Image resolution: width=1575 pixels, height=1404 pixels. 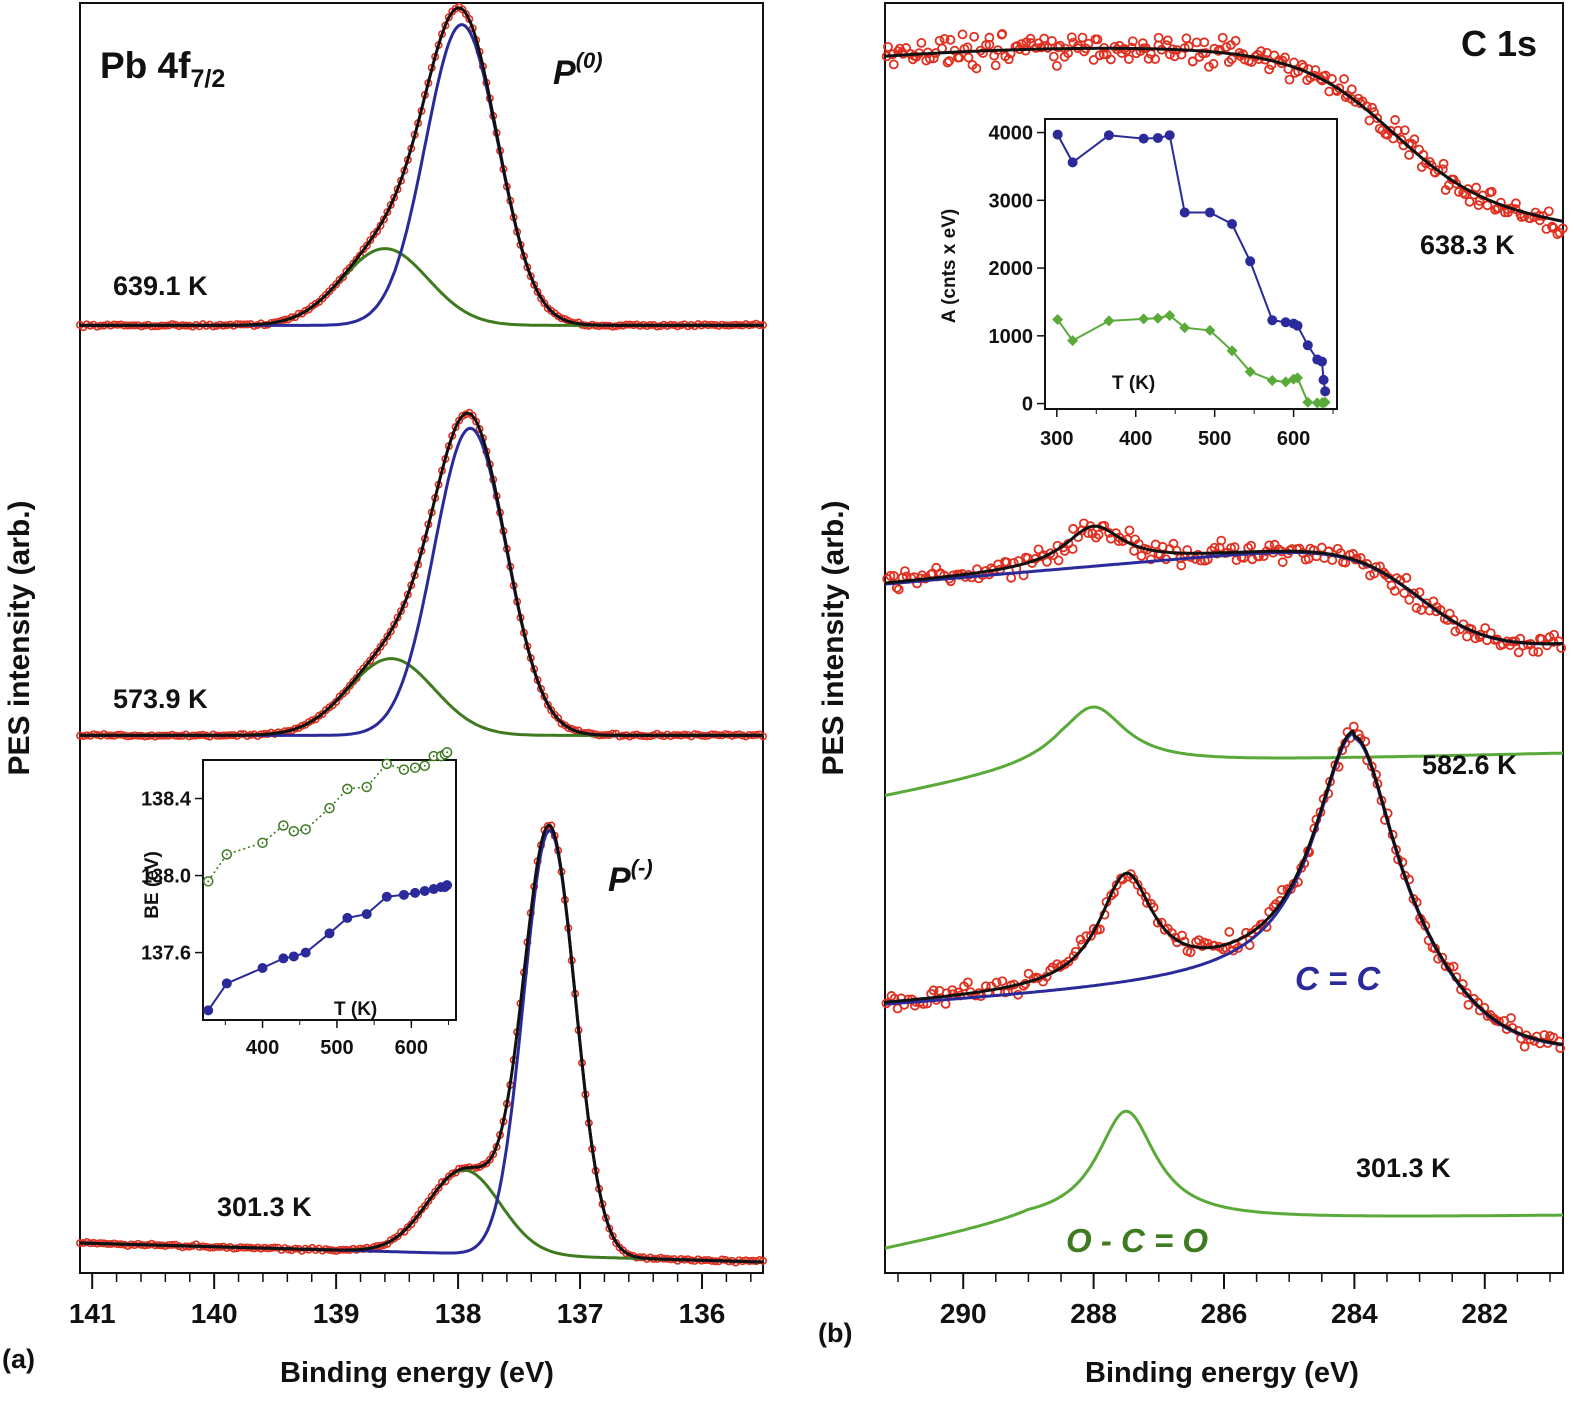 What do you see at coordinates (458, 1313) in the screenshot?
I see `x-tick-label: 138` at bounding box center [458, 1313].